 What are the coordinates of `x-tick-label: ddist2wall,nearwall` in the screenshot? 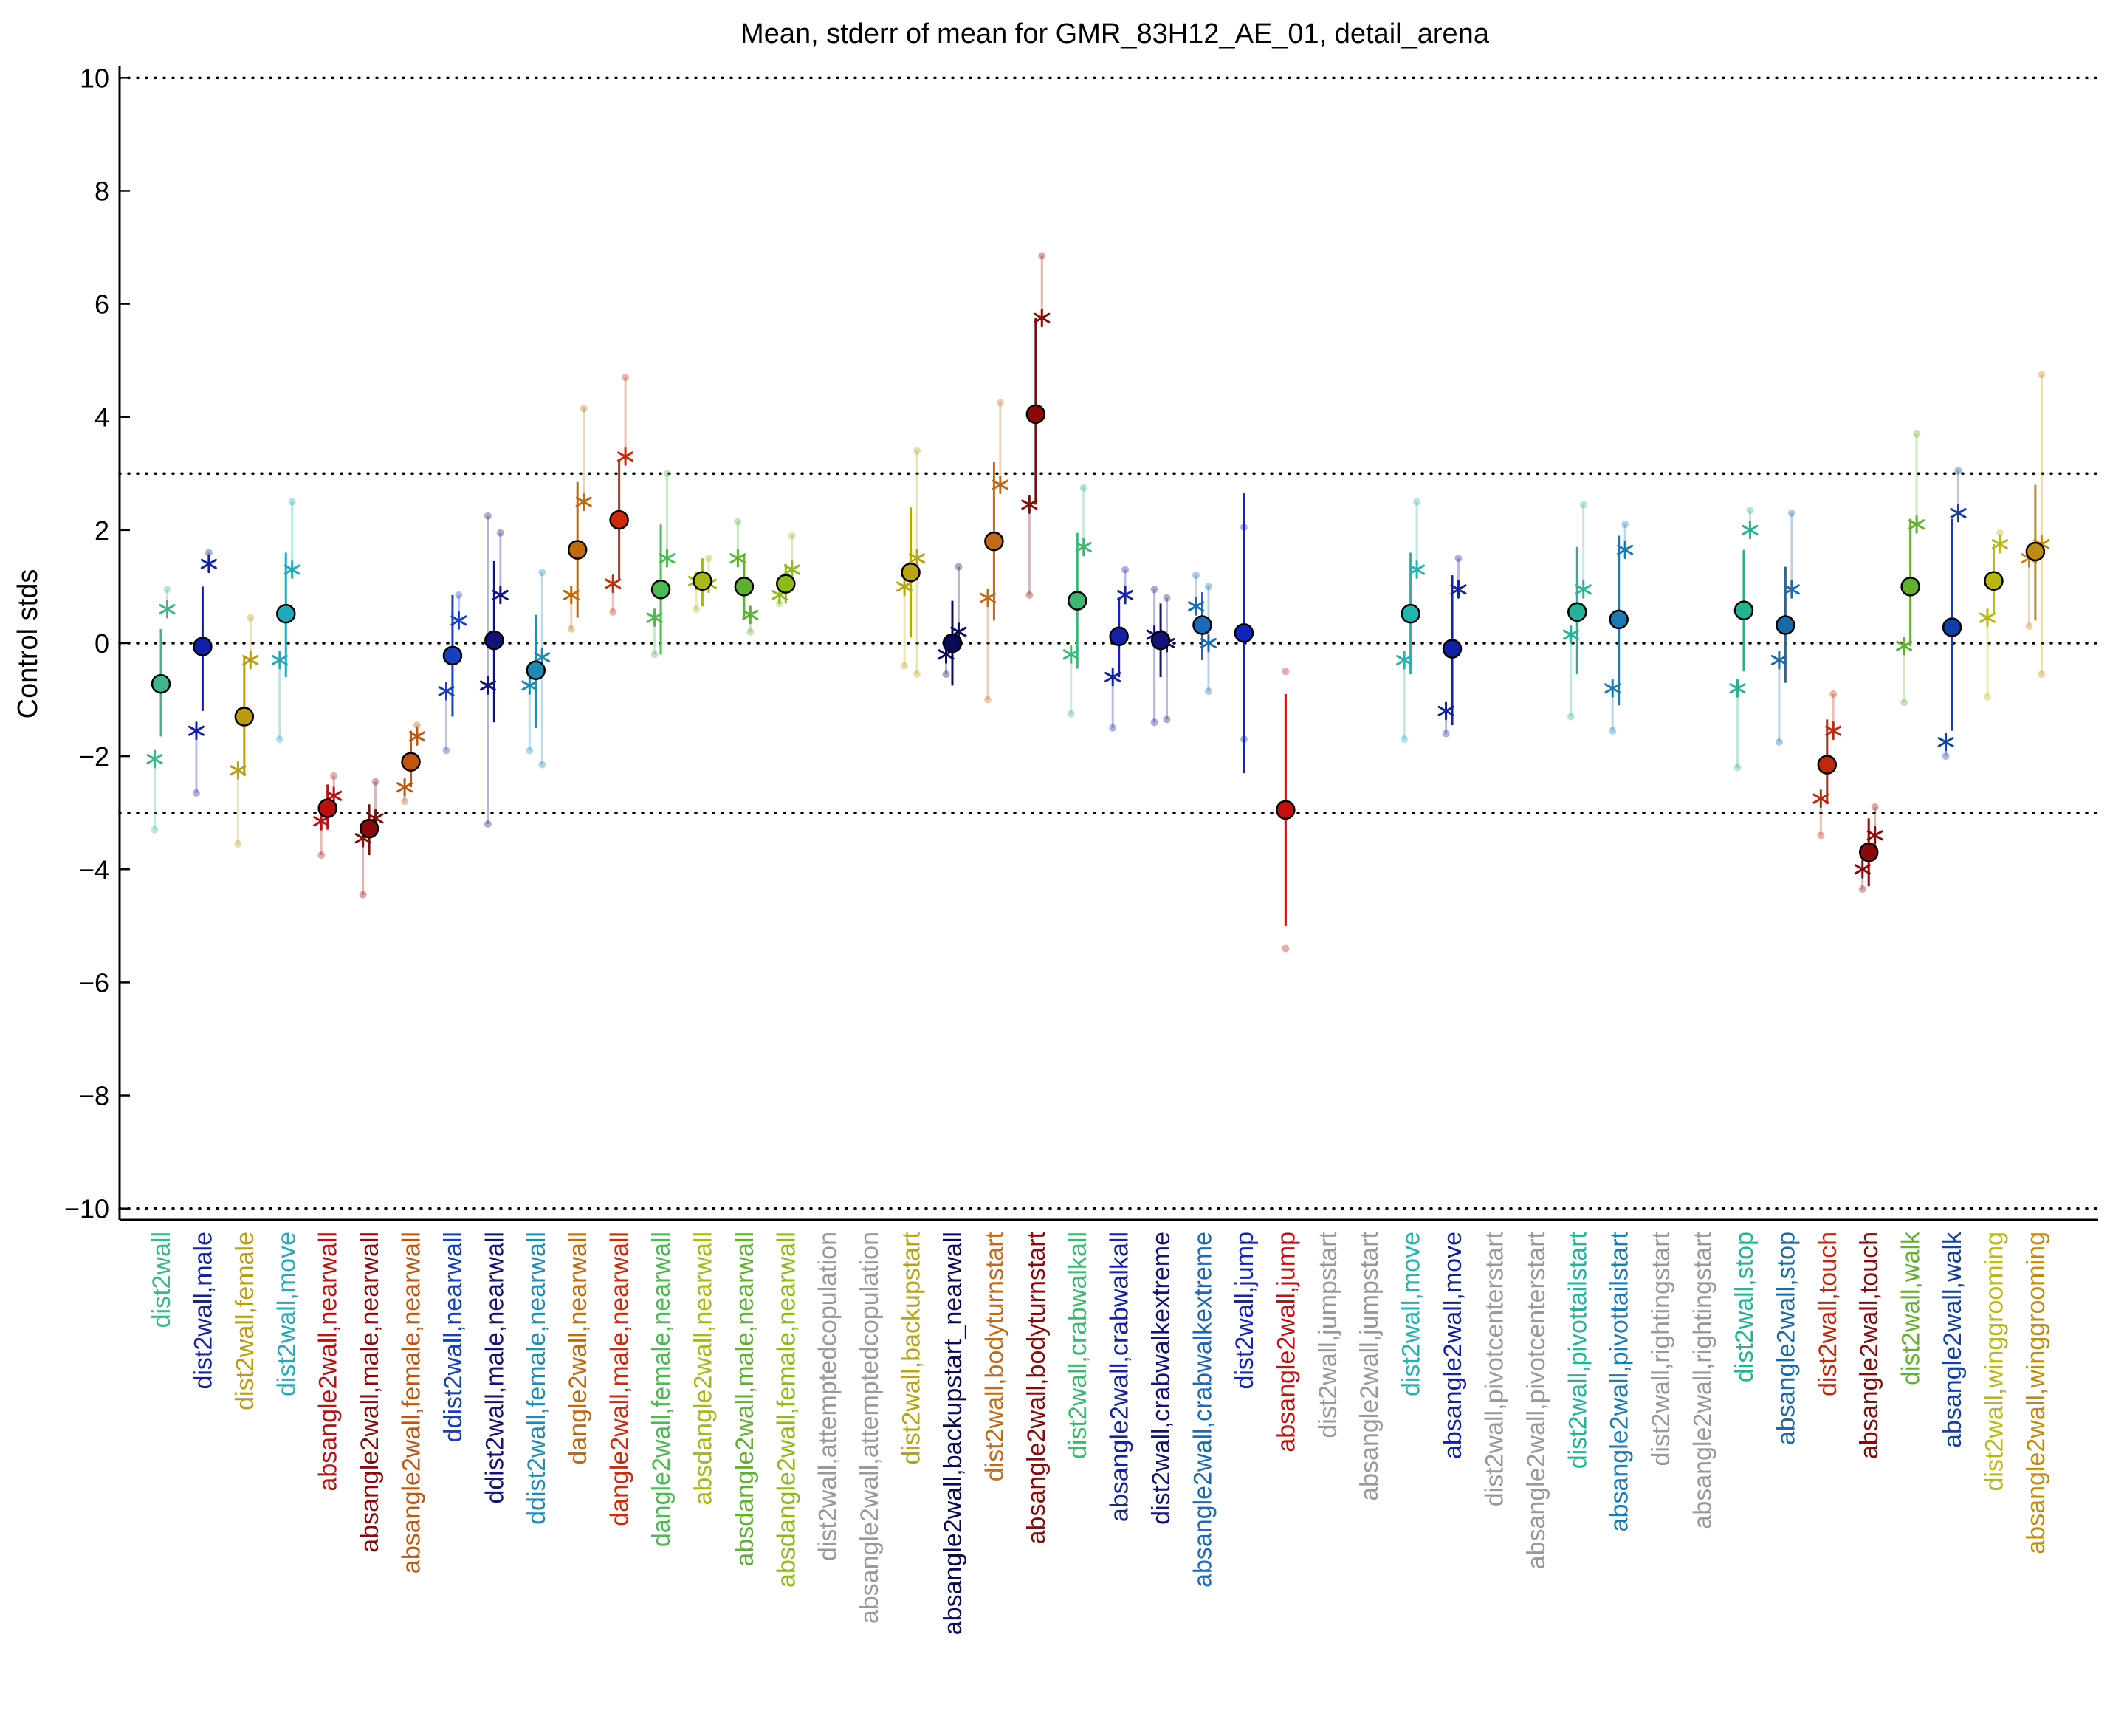 It's located at (453, 1337).